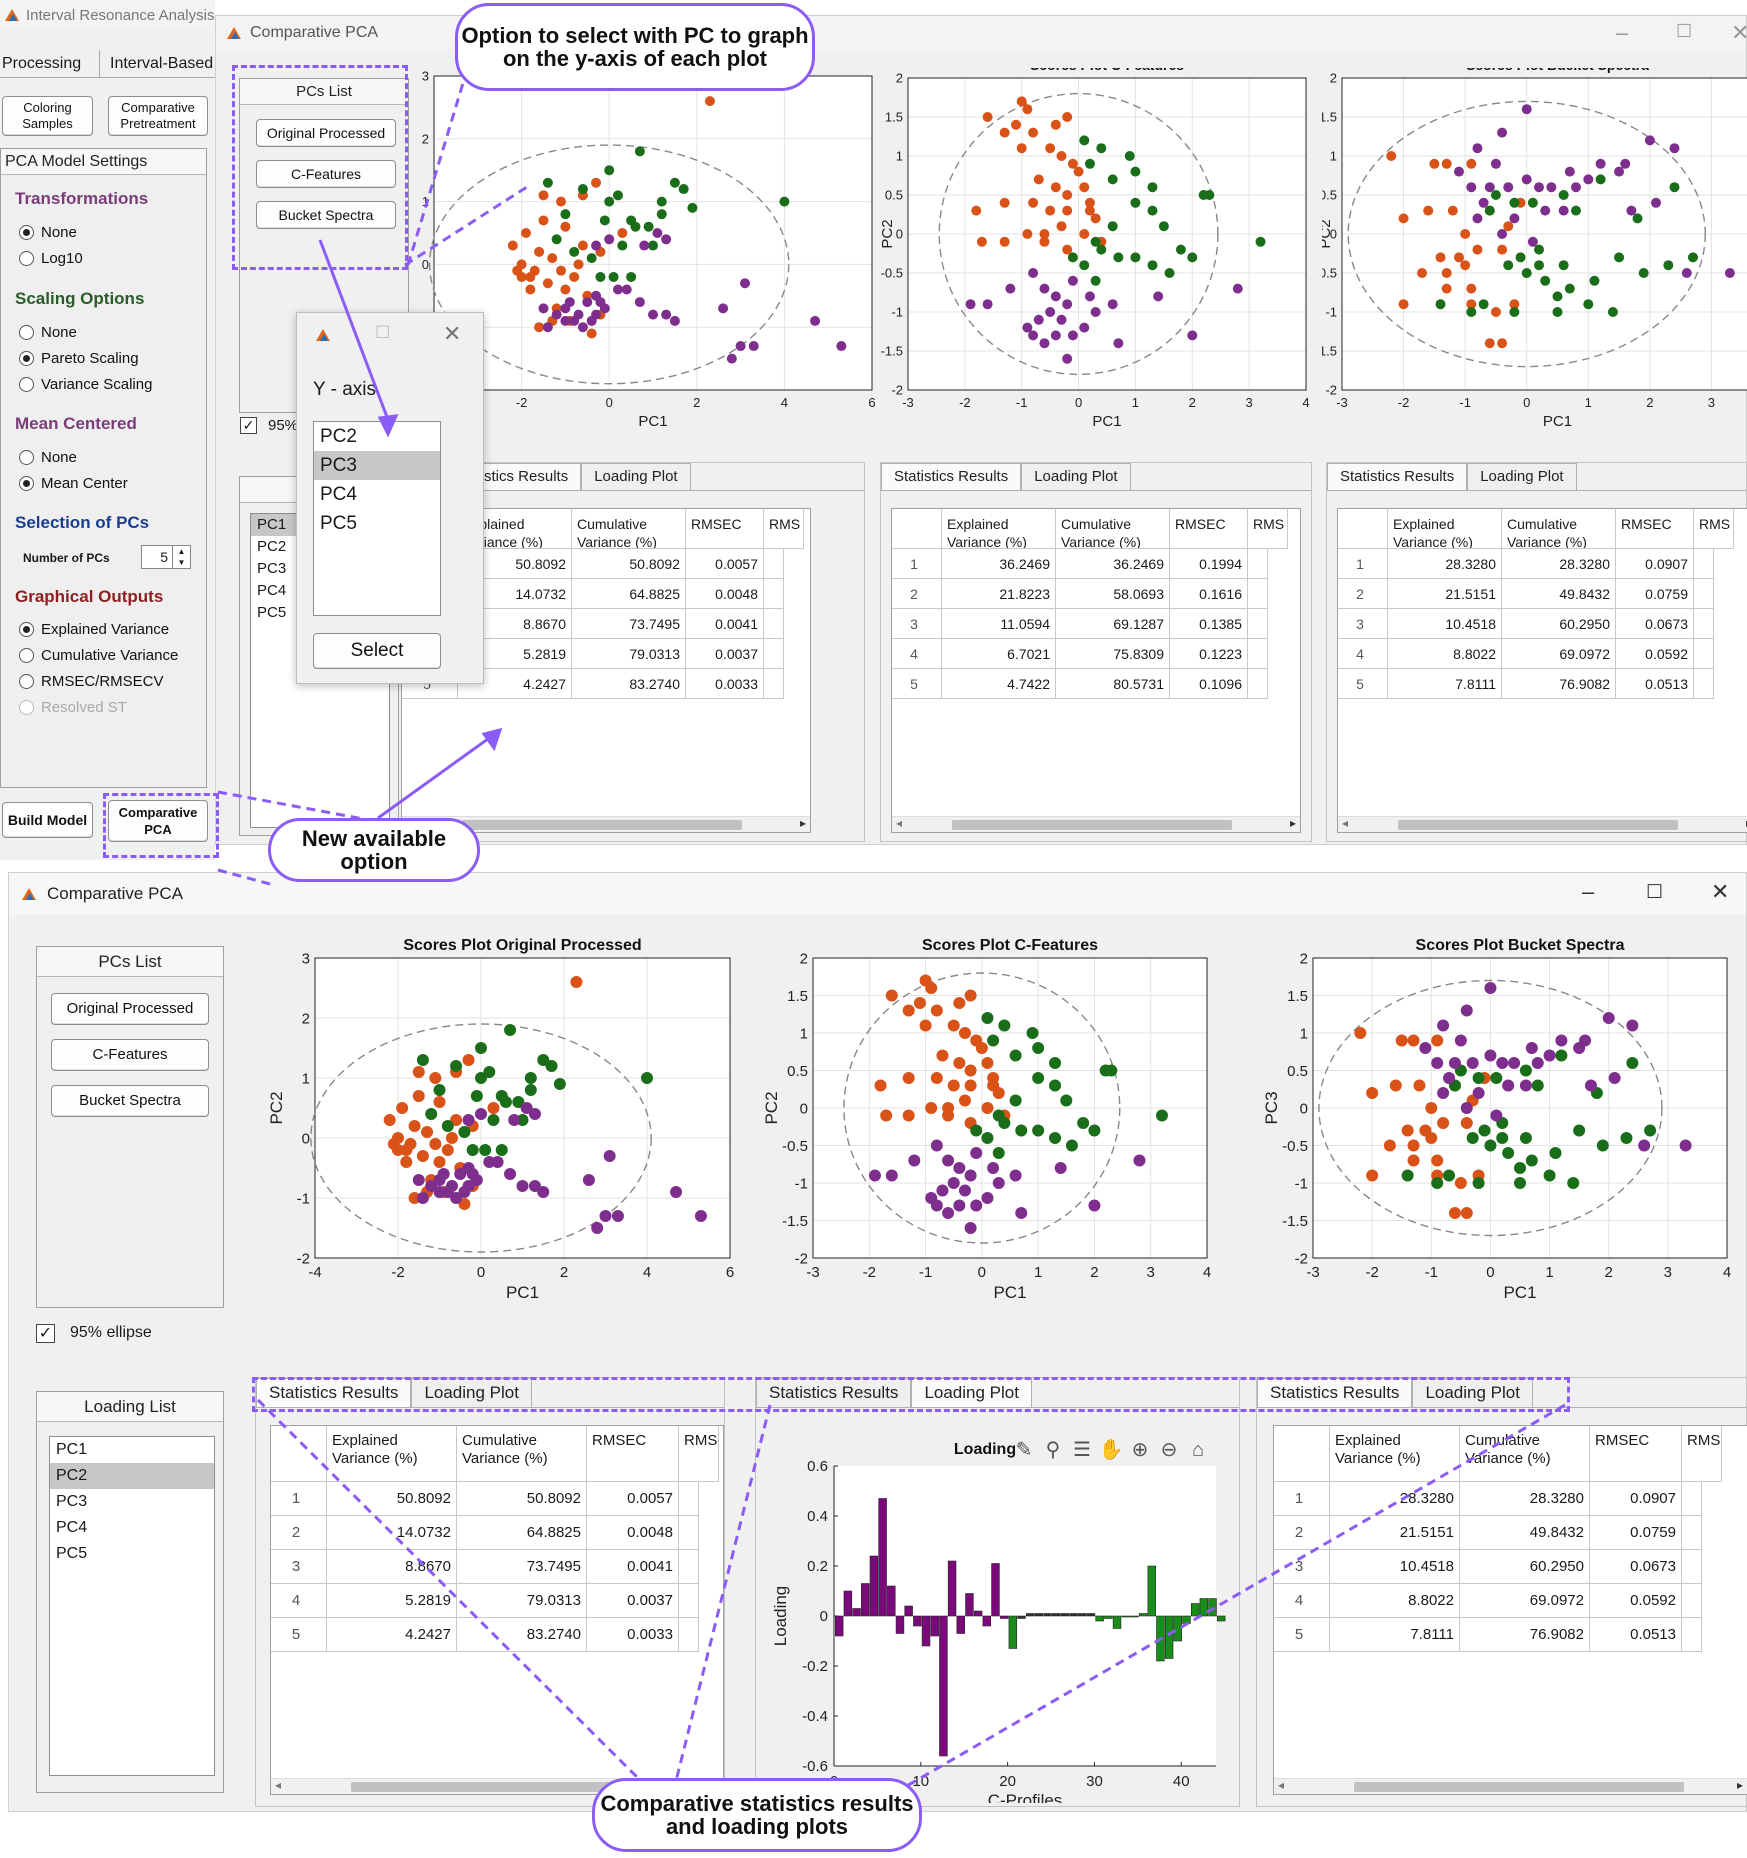 The image size is (1747, 1858). Describe the element at coordinates (132, 1606) in the screenshot. I see `front-loading-listbox: PC1 PC2 PC3 PC4 PC5` at that location.